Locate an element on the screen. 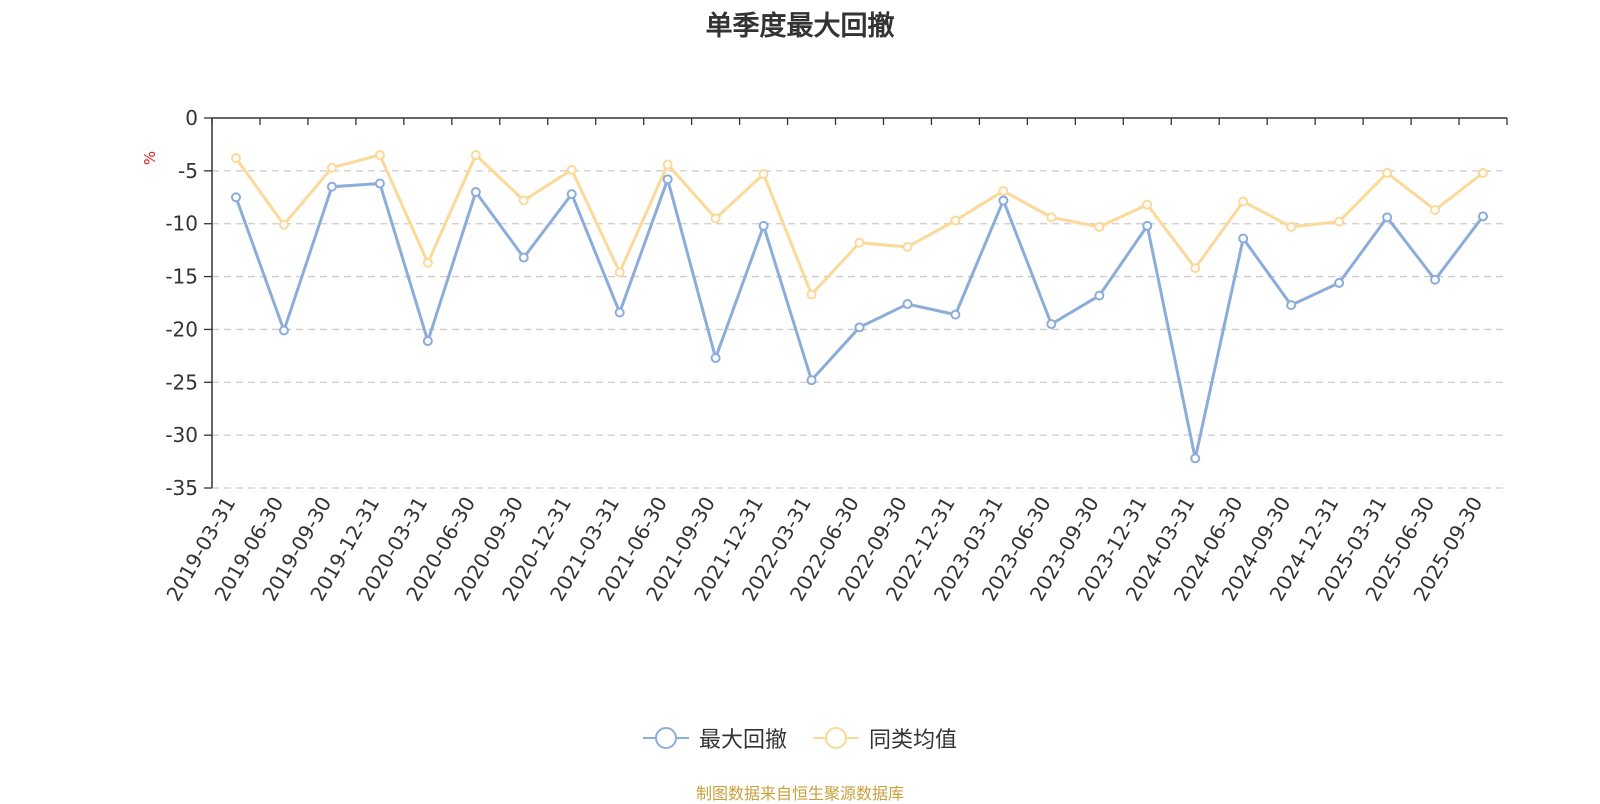 The height and width of the screenshot is (804, 1600). legend-label: 最大回撤 is located at coordinates (742, 740).